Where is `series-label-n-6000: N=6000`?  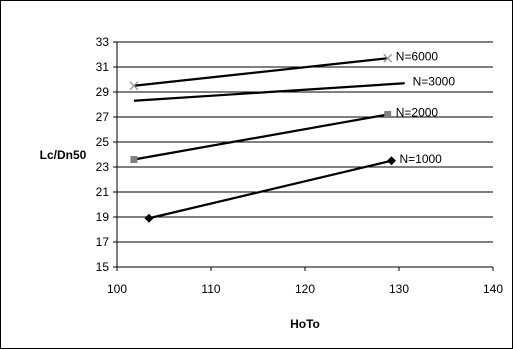
series-label-n-6000: N=6000 is located at coordinates (417, 56).